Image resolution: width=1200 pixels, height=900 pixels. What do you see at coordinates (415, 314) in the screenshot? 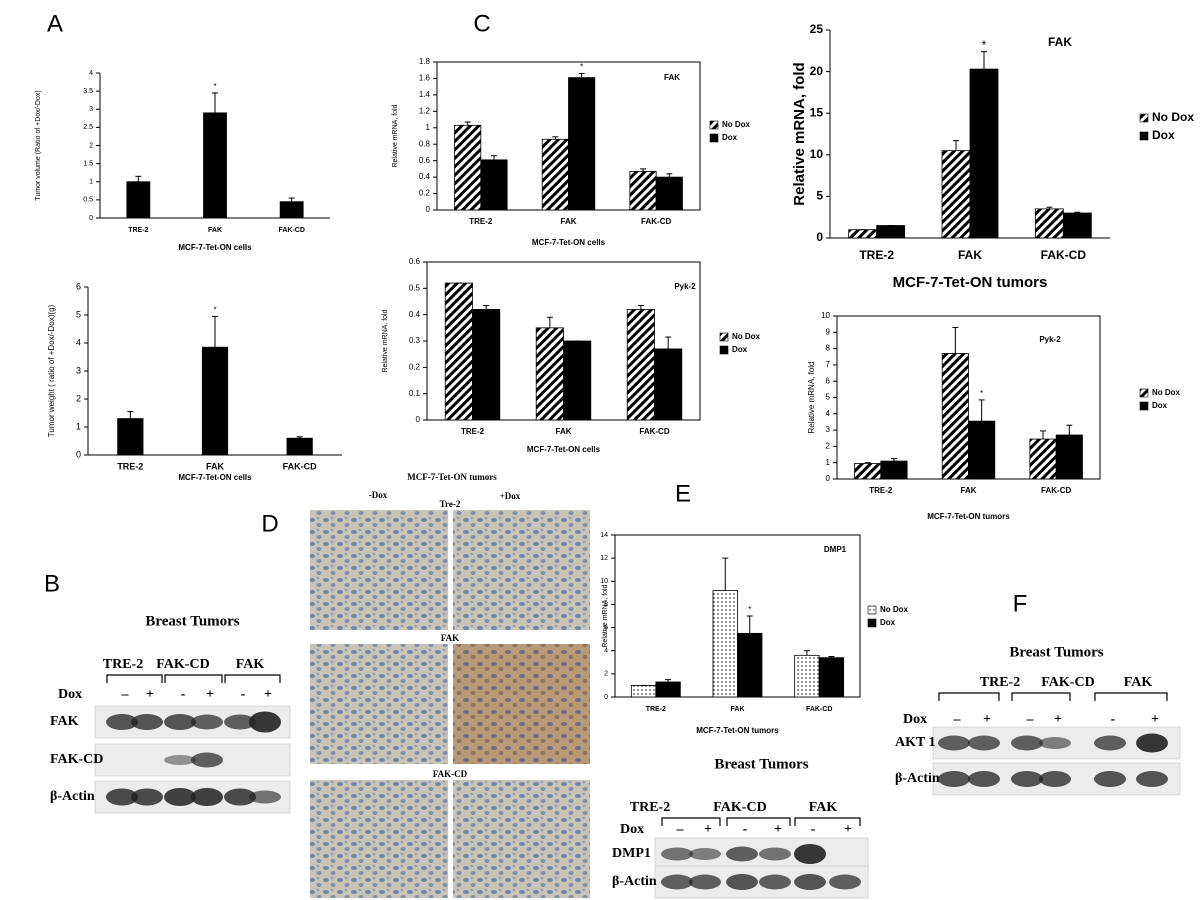
I see `y-tick-label: 0.4` at bounding box center [415, 314].